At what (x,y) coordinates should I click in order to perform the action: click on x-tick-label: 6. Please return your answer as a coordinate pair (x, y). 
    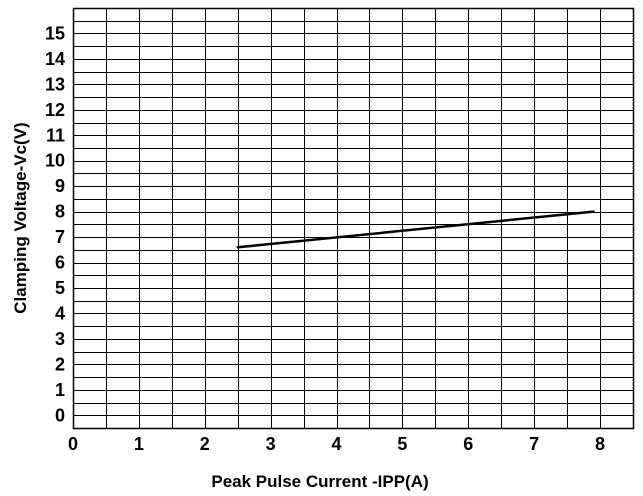
    Looking at the image, I should click on (468, 444).